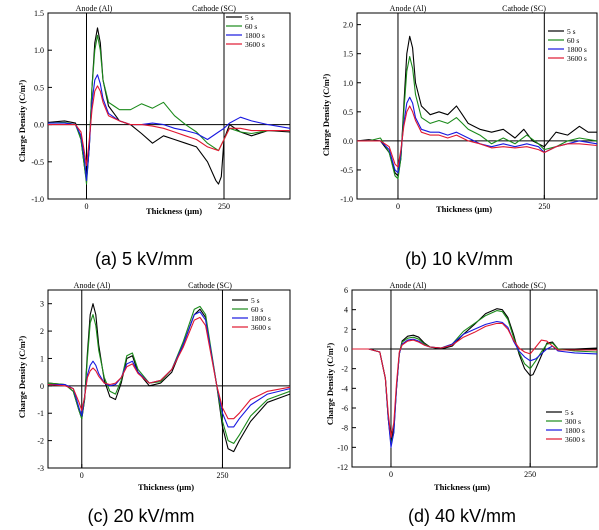 The width and height of the screenshot is (599, 530). Describe the element at coordinates (92, 285) in the screenshot. I see `anode-label-c: Anode (Al)` at that location.